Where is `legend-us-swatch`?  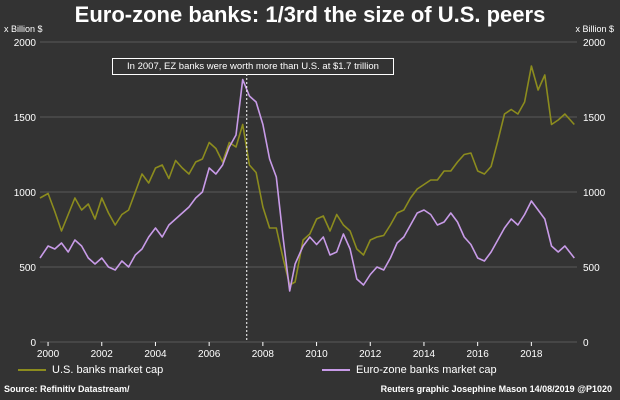
legend-us-swatch is located at coordinates (32, 370).